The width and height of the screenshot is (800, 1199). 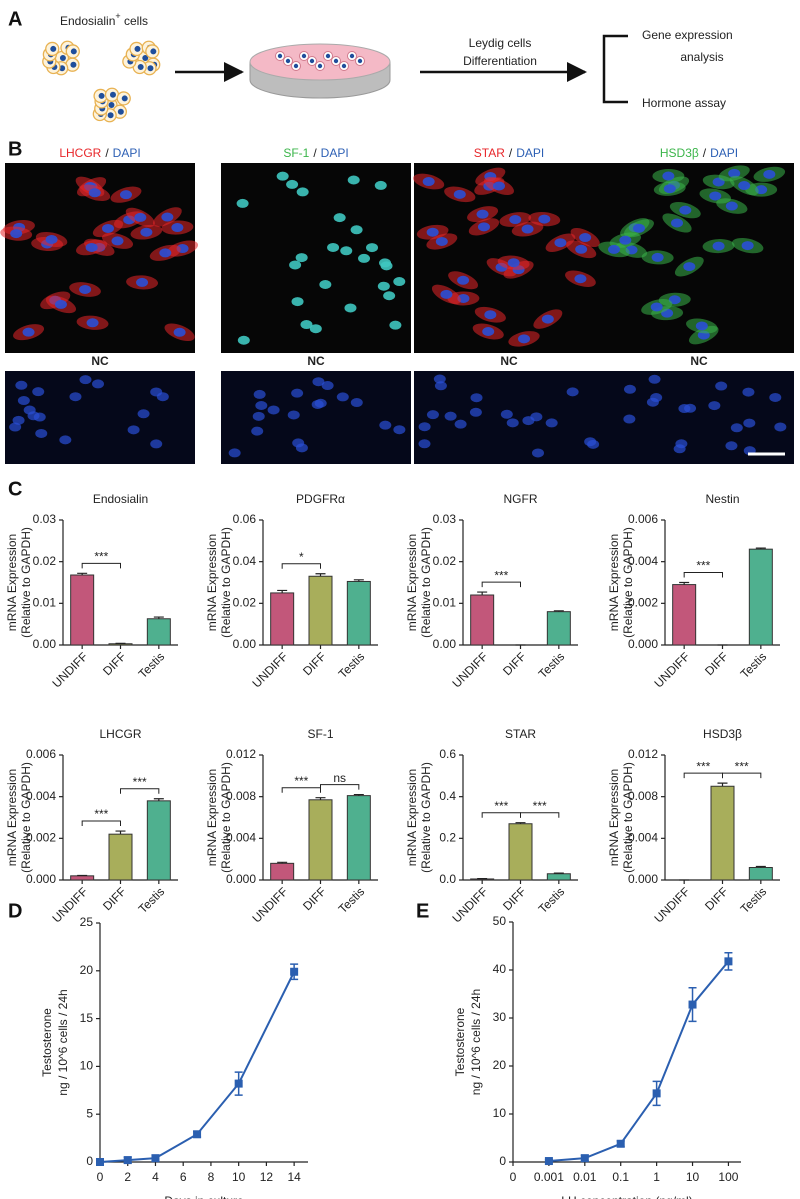 I want to click on arrow-label: Differentiation, so click(x=500, y=61).